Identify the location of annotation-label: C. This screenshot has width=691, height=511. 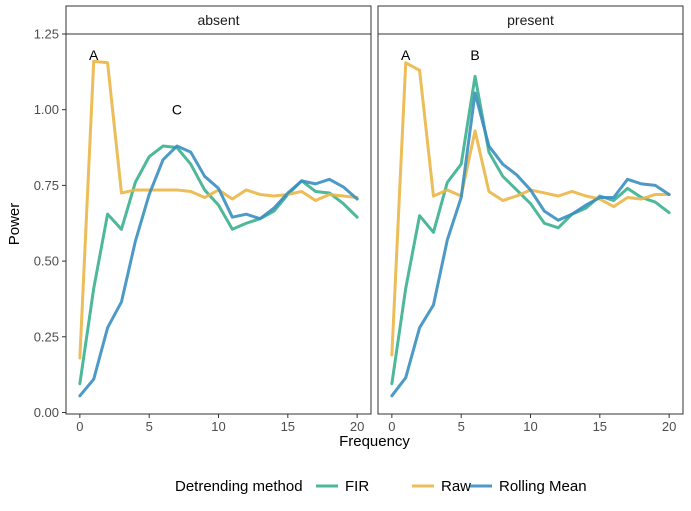
(177, 110).